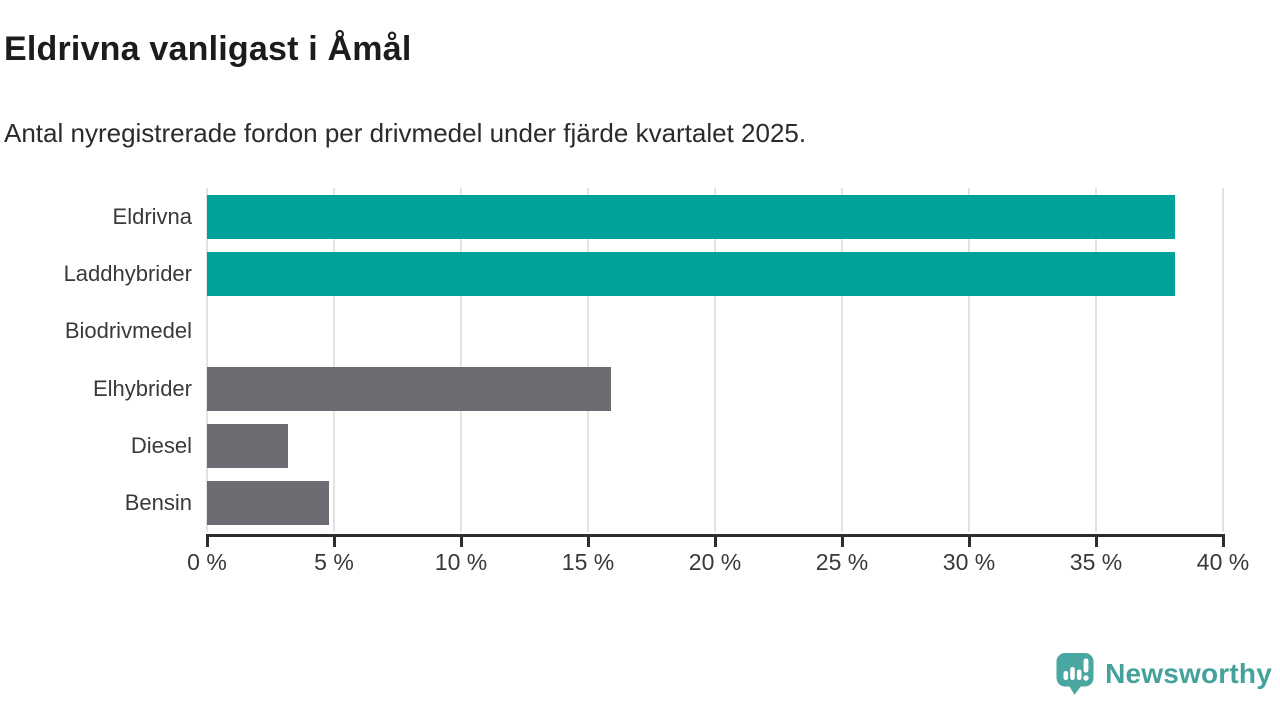 The width and height of the screenshot is (1280, 720). I want to click on bar-bensin, so click(268, 503).